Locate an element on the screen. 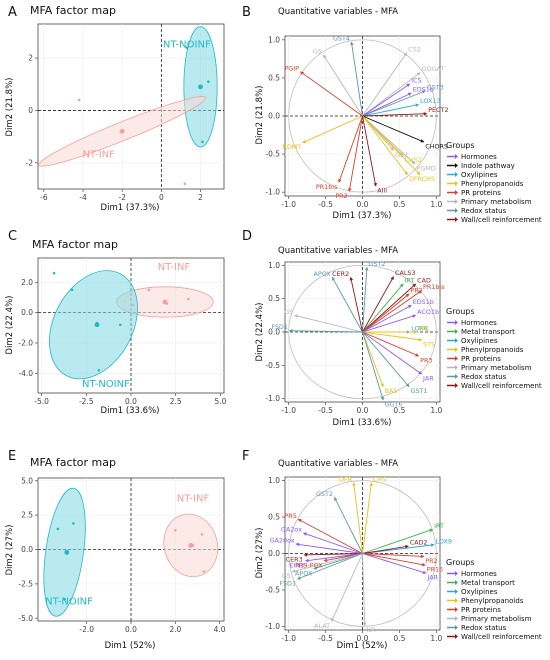  legend-title: Groups is located at coordinates (460, 562).